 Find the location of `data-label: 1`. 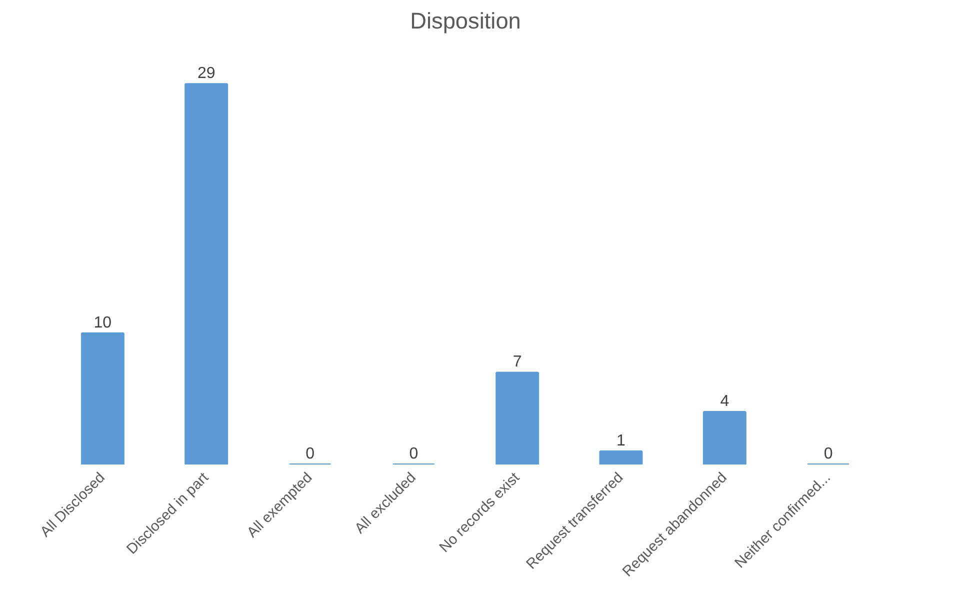

data-label: 1 is located at coordinates (621, 441).